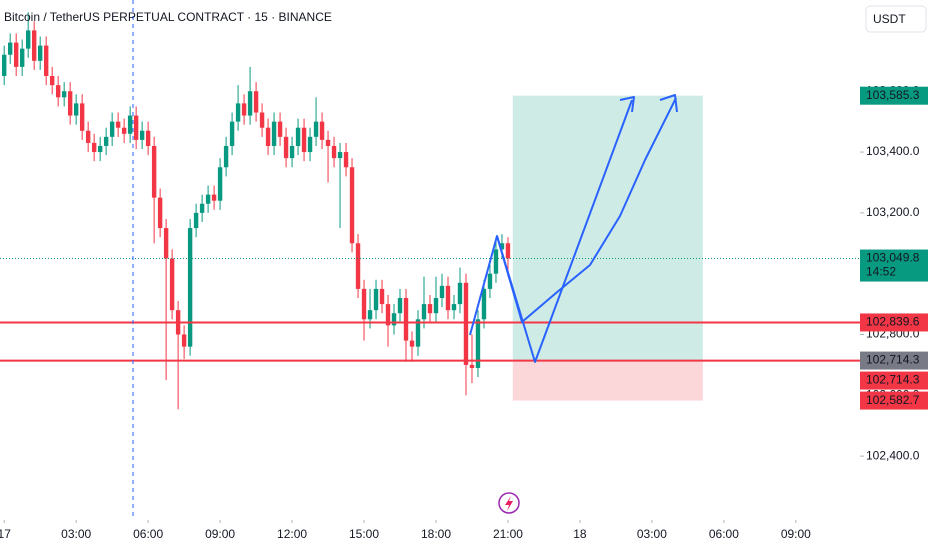 This screenshot has width=932, height=550. I want to click on price-label: 102,582.7, so click(893, 400).